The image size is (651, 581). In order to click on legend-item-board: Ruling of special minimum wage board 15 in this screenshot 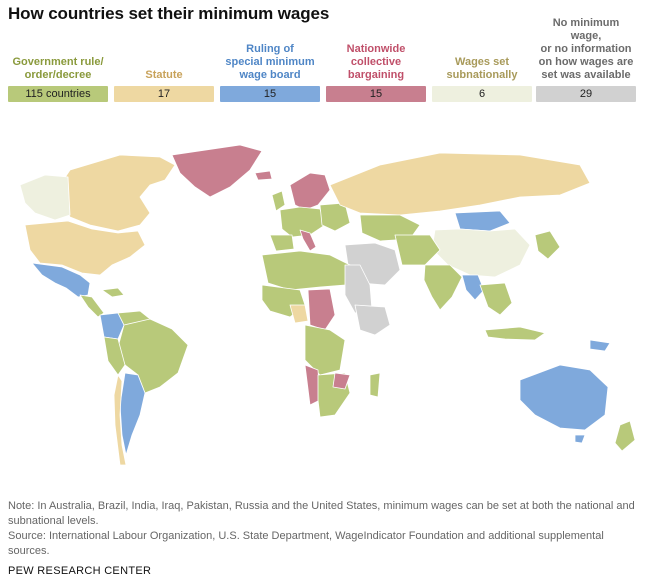, I will do `click(270, 70)`.